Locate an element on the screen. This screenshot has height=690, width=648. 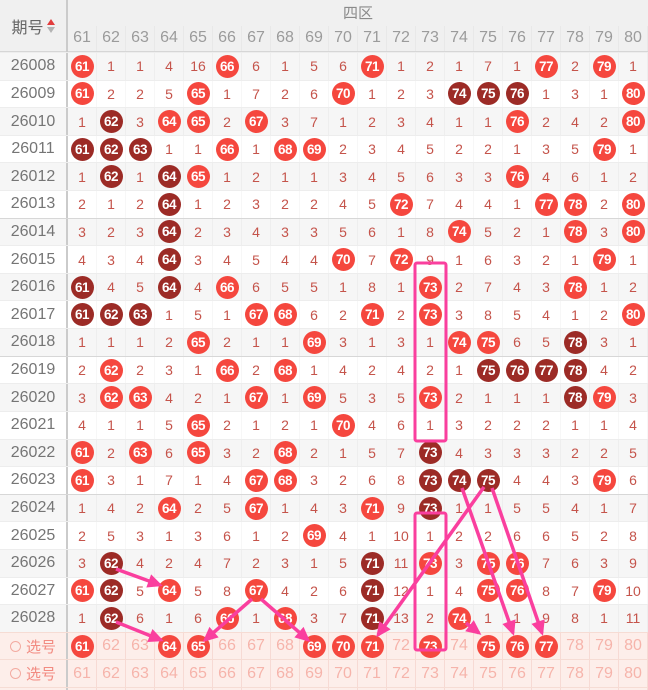
pick-number-64: 64 is located at coordinates (169, 673).